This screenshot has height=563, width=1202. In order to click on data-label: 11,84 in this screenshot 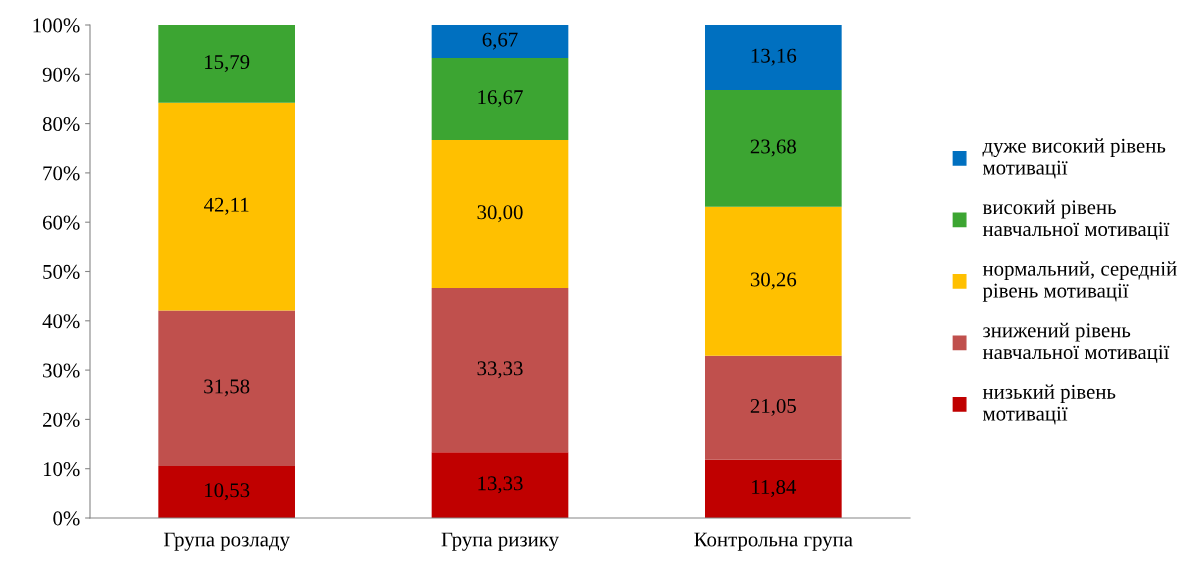, I will do `click(774, 488)`.